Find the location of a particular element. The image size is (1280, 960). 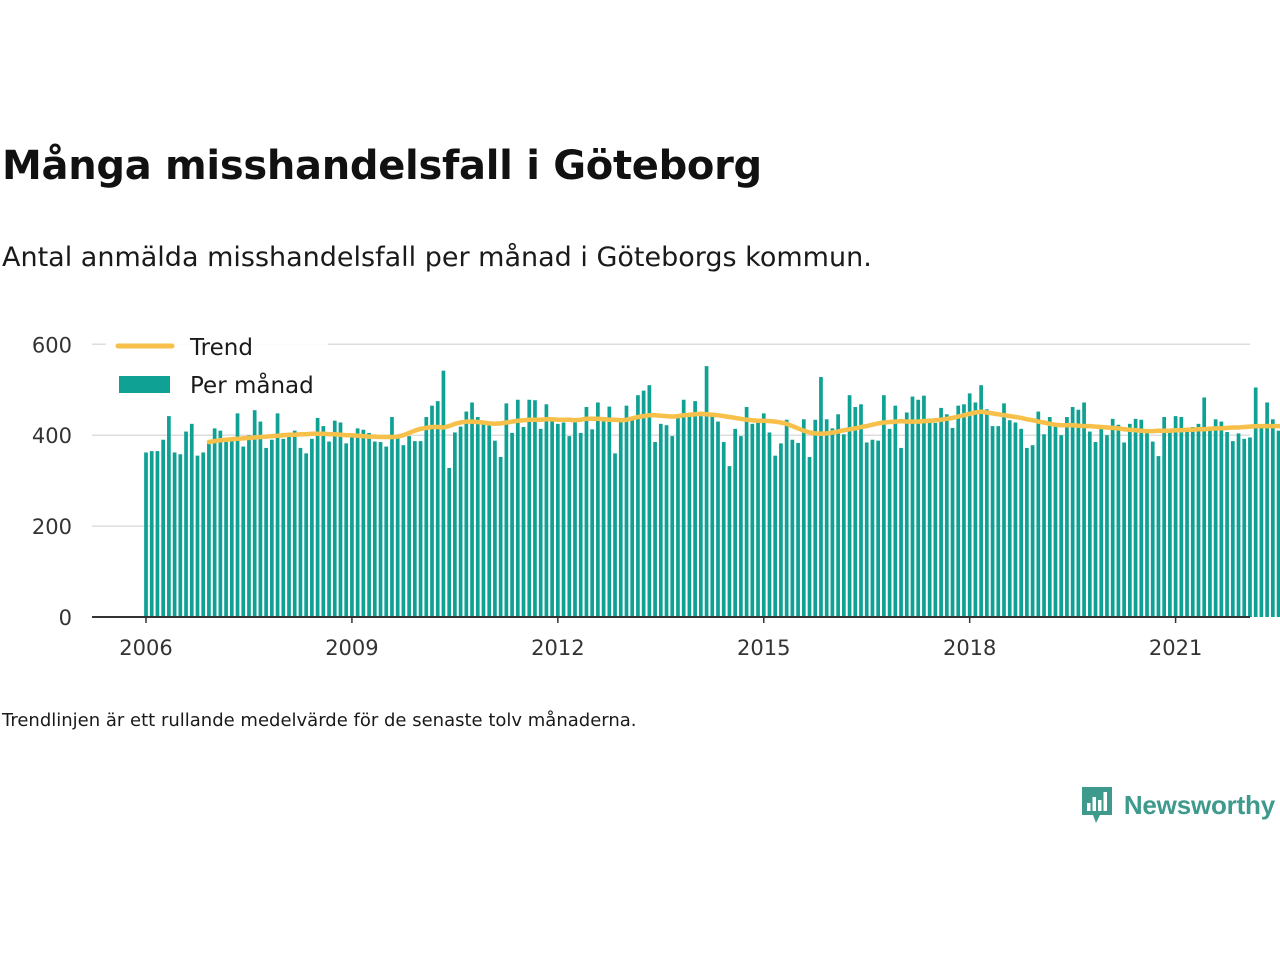

legend: Trend Per månad is located at coordinates (217, 366).